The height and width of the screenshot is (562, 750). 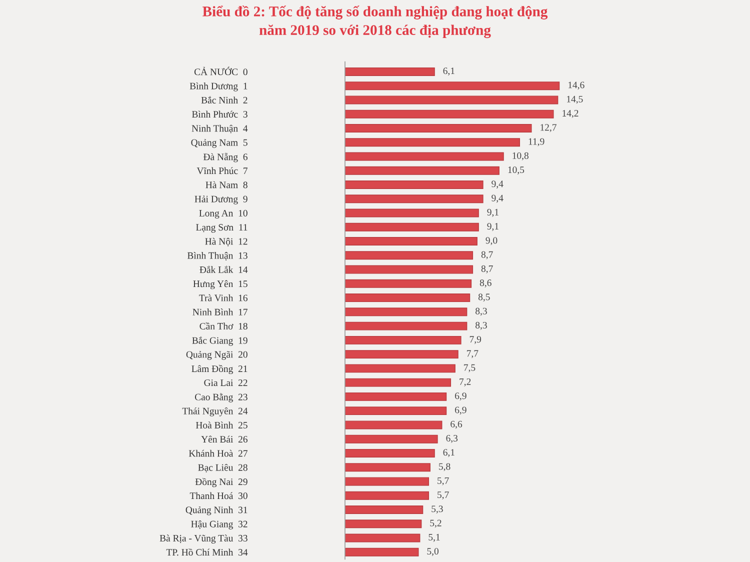 I want to click on data-label: 7,9, so click(x=476, y=340).